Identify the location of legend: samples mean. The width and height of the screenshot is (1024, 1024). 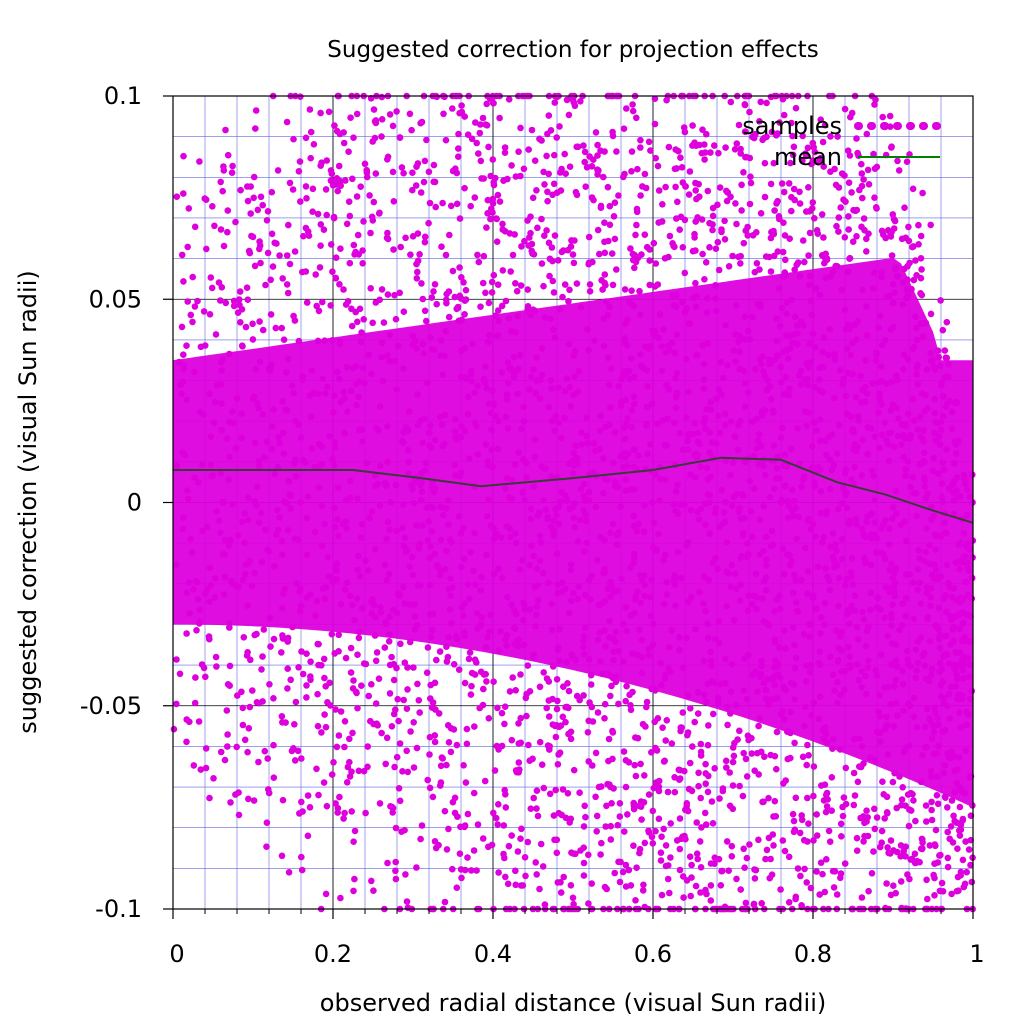
(843, 141).